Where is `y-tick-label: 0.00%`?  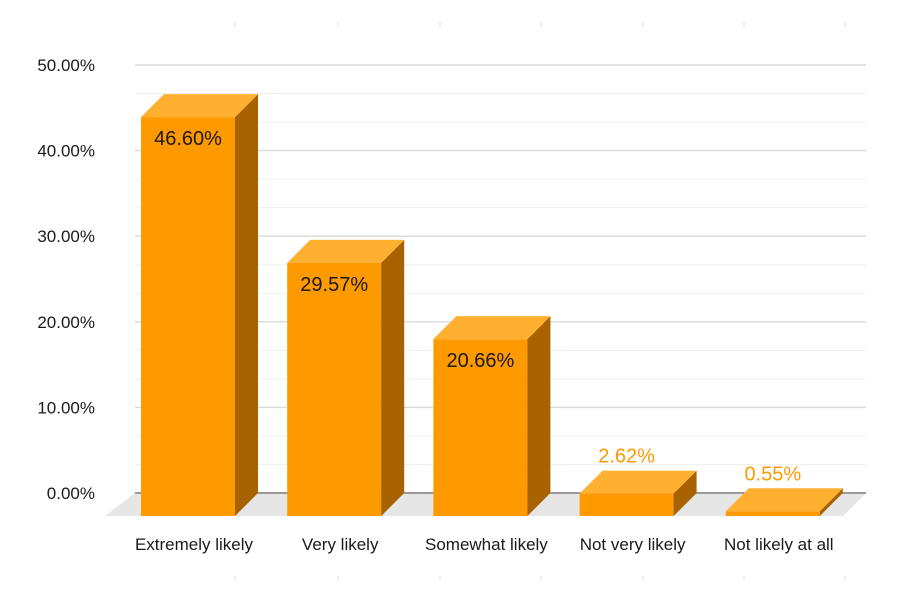
y-tick-label: 0.00% is located at coordinates (71, 493).